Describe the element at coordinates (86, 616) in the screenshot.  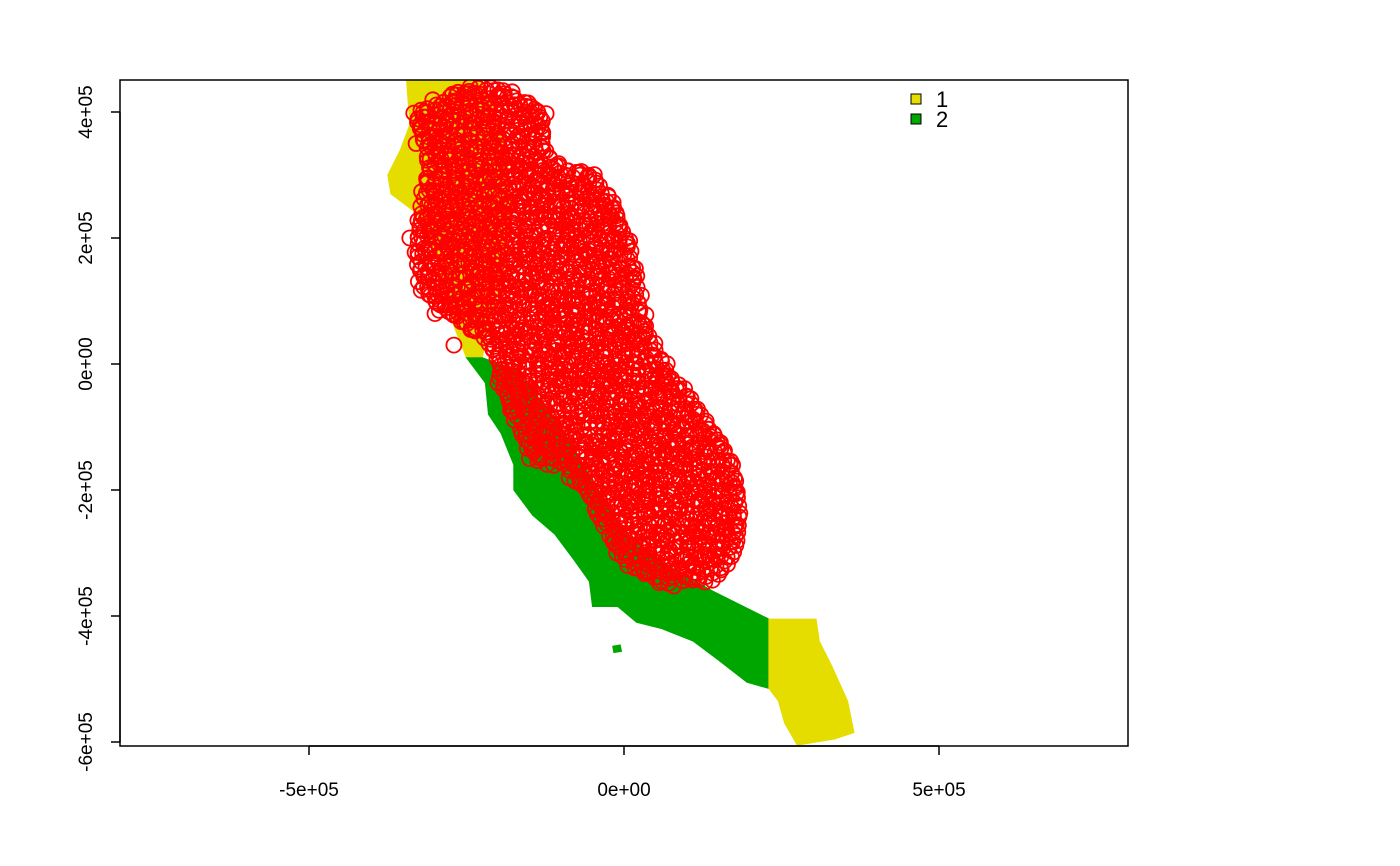
I see `y-tick-label: -4e+05` at that location.